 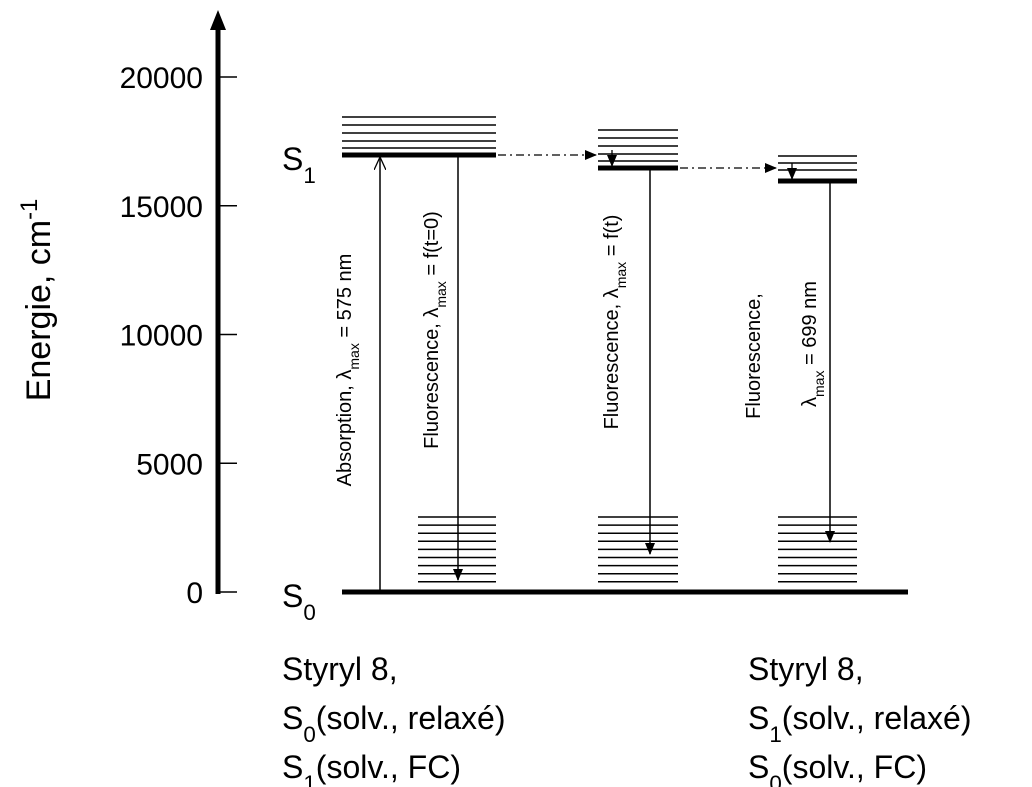 I want to click on transition-label: Absorption, λmax = 575 nm, so click(x=348, y=370).